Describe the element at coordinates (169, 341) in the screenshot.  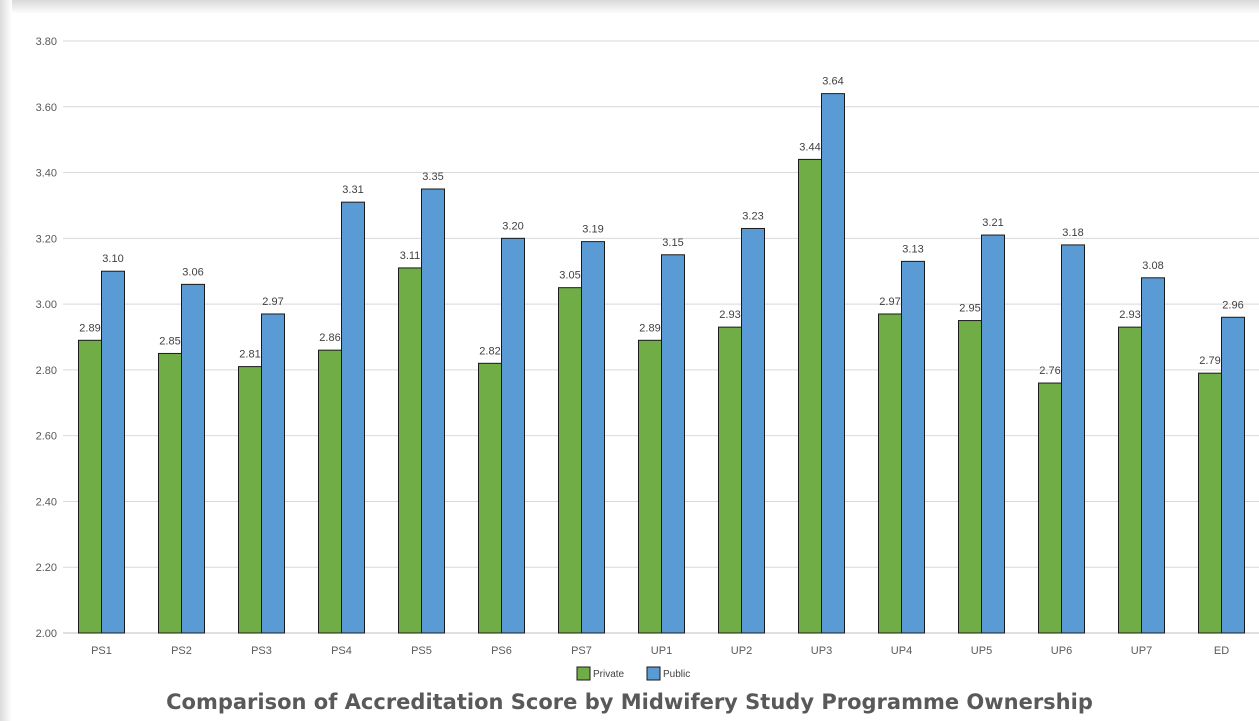
I see `data-label: 2.85` at that location.